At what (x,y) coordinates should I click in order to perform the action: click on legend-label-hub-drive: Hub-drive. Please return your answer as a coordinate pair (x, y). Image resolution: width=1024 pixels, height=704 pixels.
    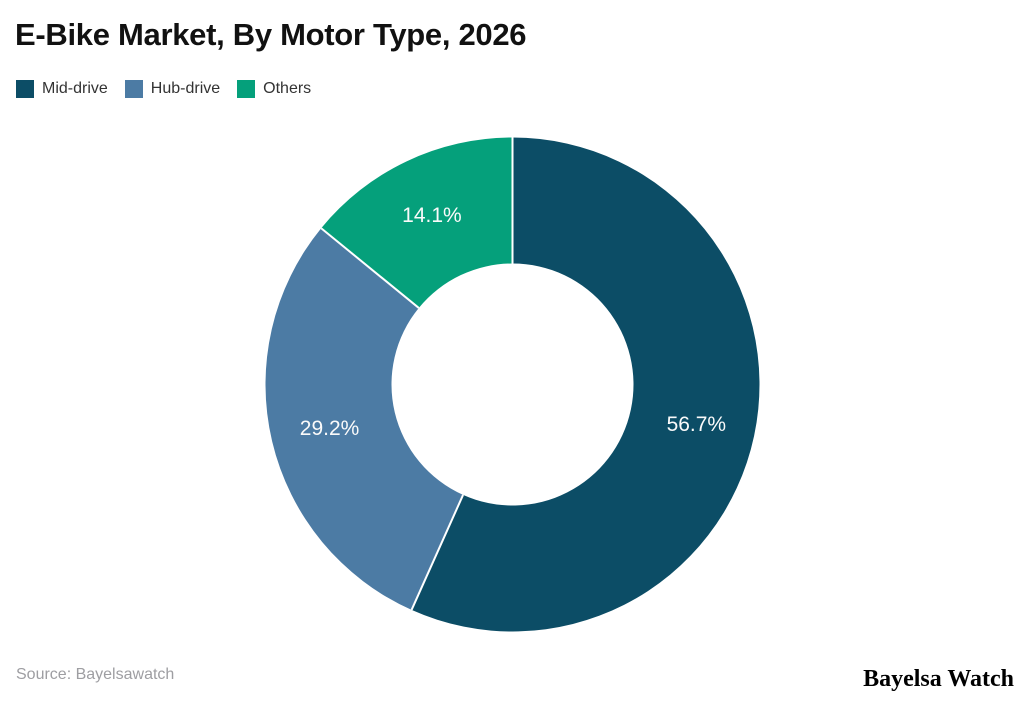
    Looking at the image, I should click on (185, 88).